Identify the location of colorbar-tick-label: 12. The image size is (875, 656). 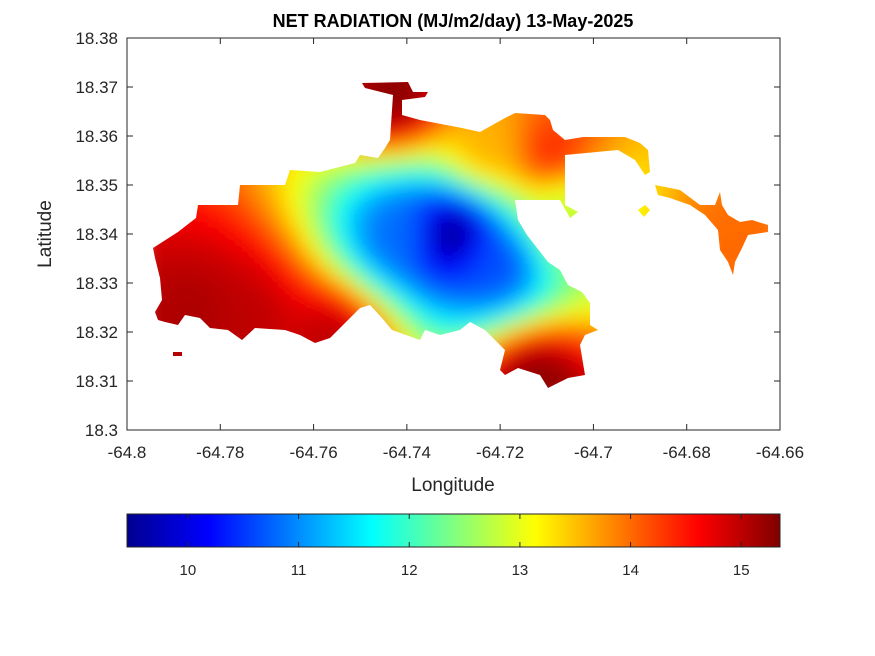
(409, 570).